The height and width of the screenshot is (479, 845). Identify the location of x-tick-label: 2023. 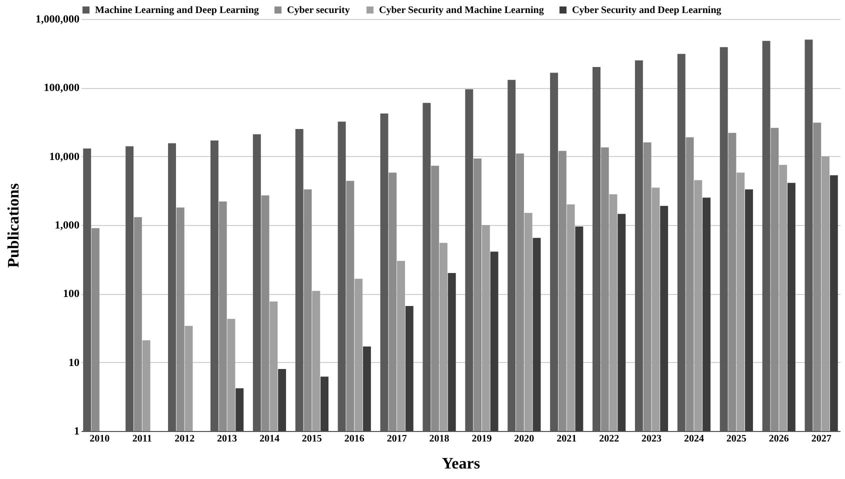
(652, 439).